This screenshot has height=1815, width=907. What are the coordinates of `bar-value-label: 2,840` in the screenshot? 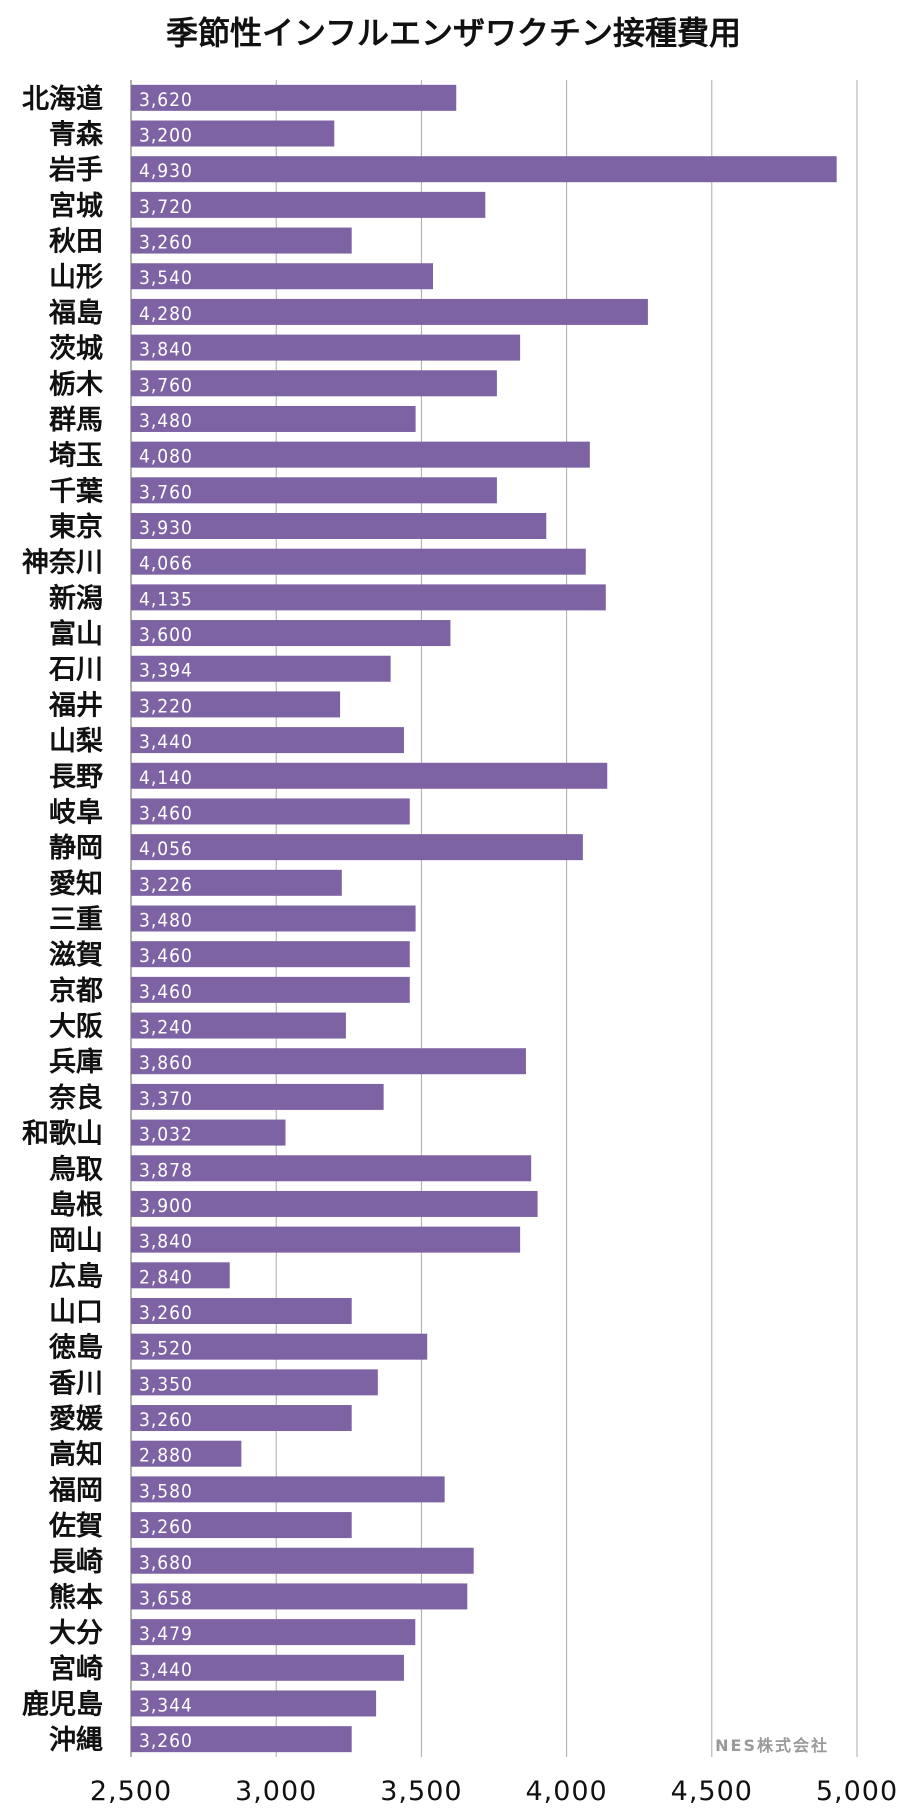 It's located at (166, 1277).